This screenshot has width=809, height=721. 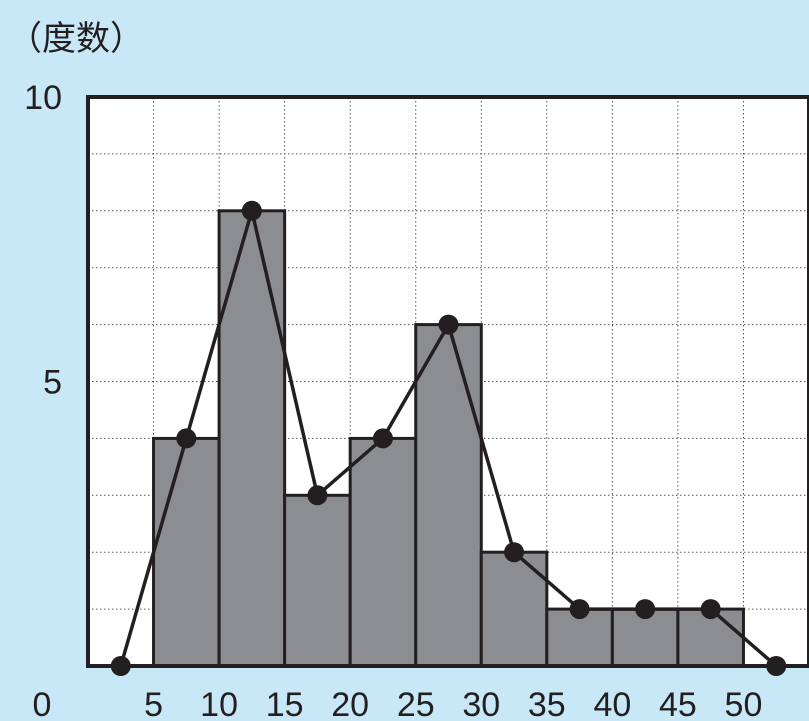 What do you see at coordinates (219, 703) in the screenshot?
I see `x-tick-label: 10` at bounding box center [219, 703].